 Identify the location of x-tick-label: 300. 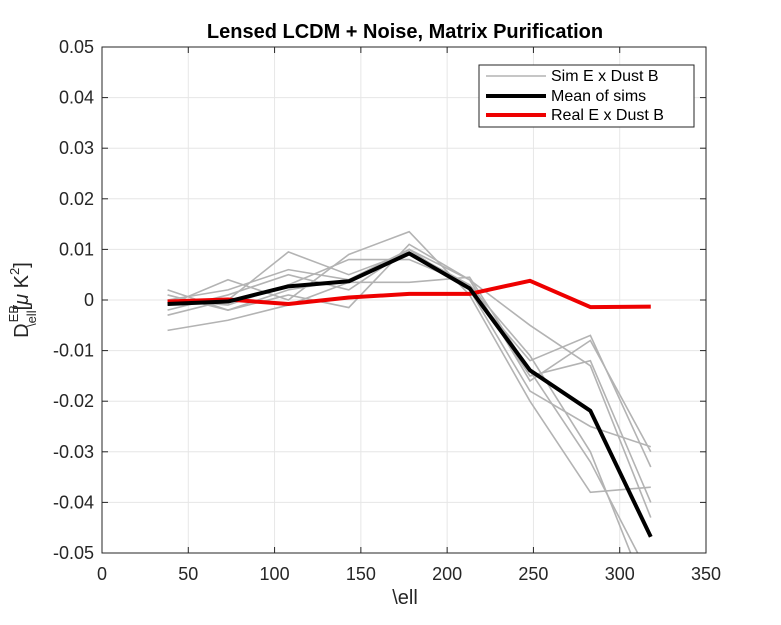
(620, 574).